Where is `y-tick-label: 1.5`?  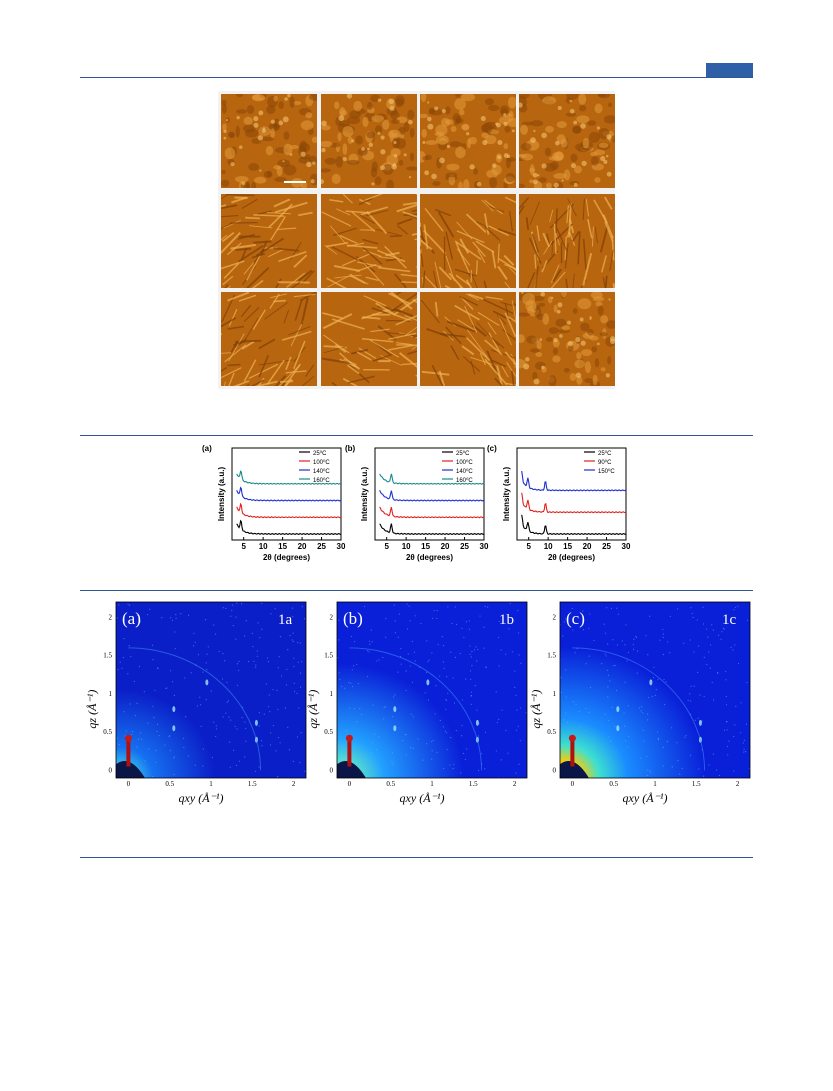
y-tick-label: 1.5 is located at coordinates (328, 656).